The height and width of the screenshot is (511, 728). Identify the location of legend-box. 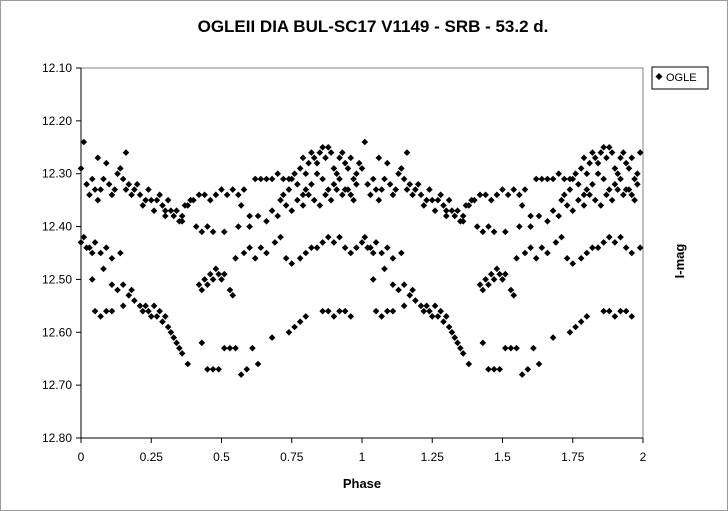
(680, 78).